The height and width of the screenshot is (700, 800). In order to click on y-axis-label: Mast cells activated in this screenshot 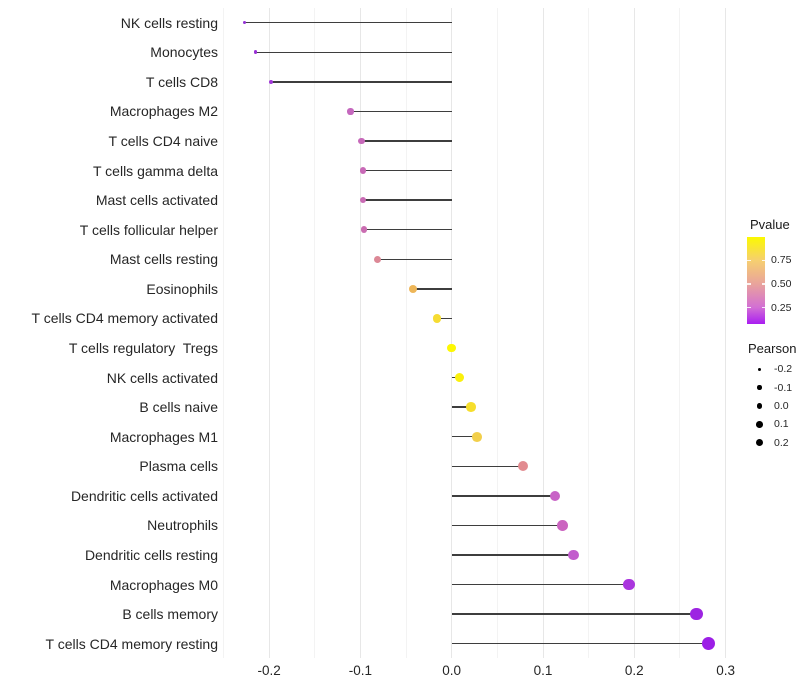, I will do `click(156, 200)`.